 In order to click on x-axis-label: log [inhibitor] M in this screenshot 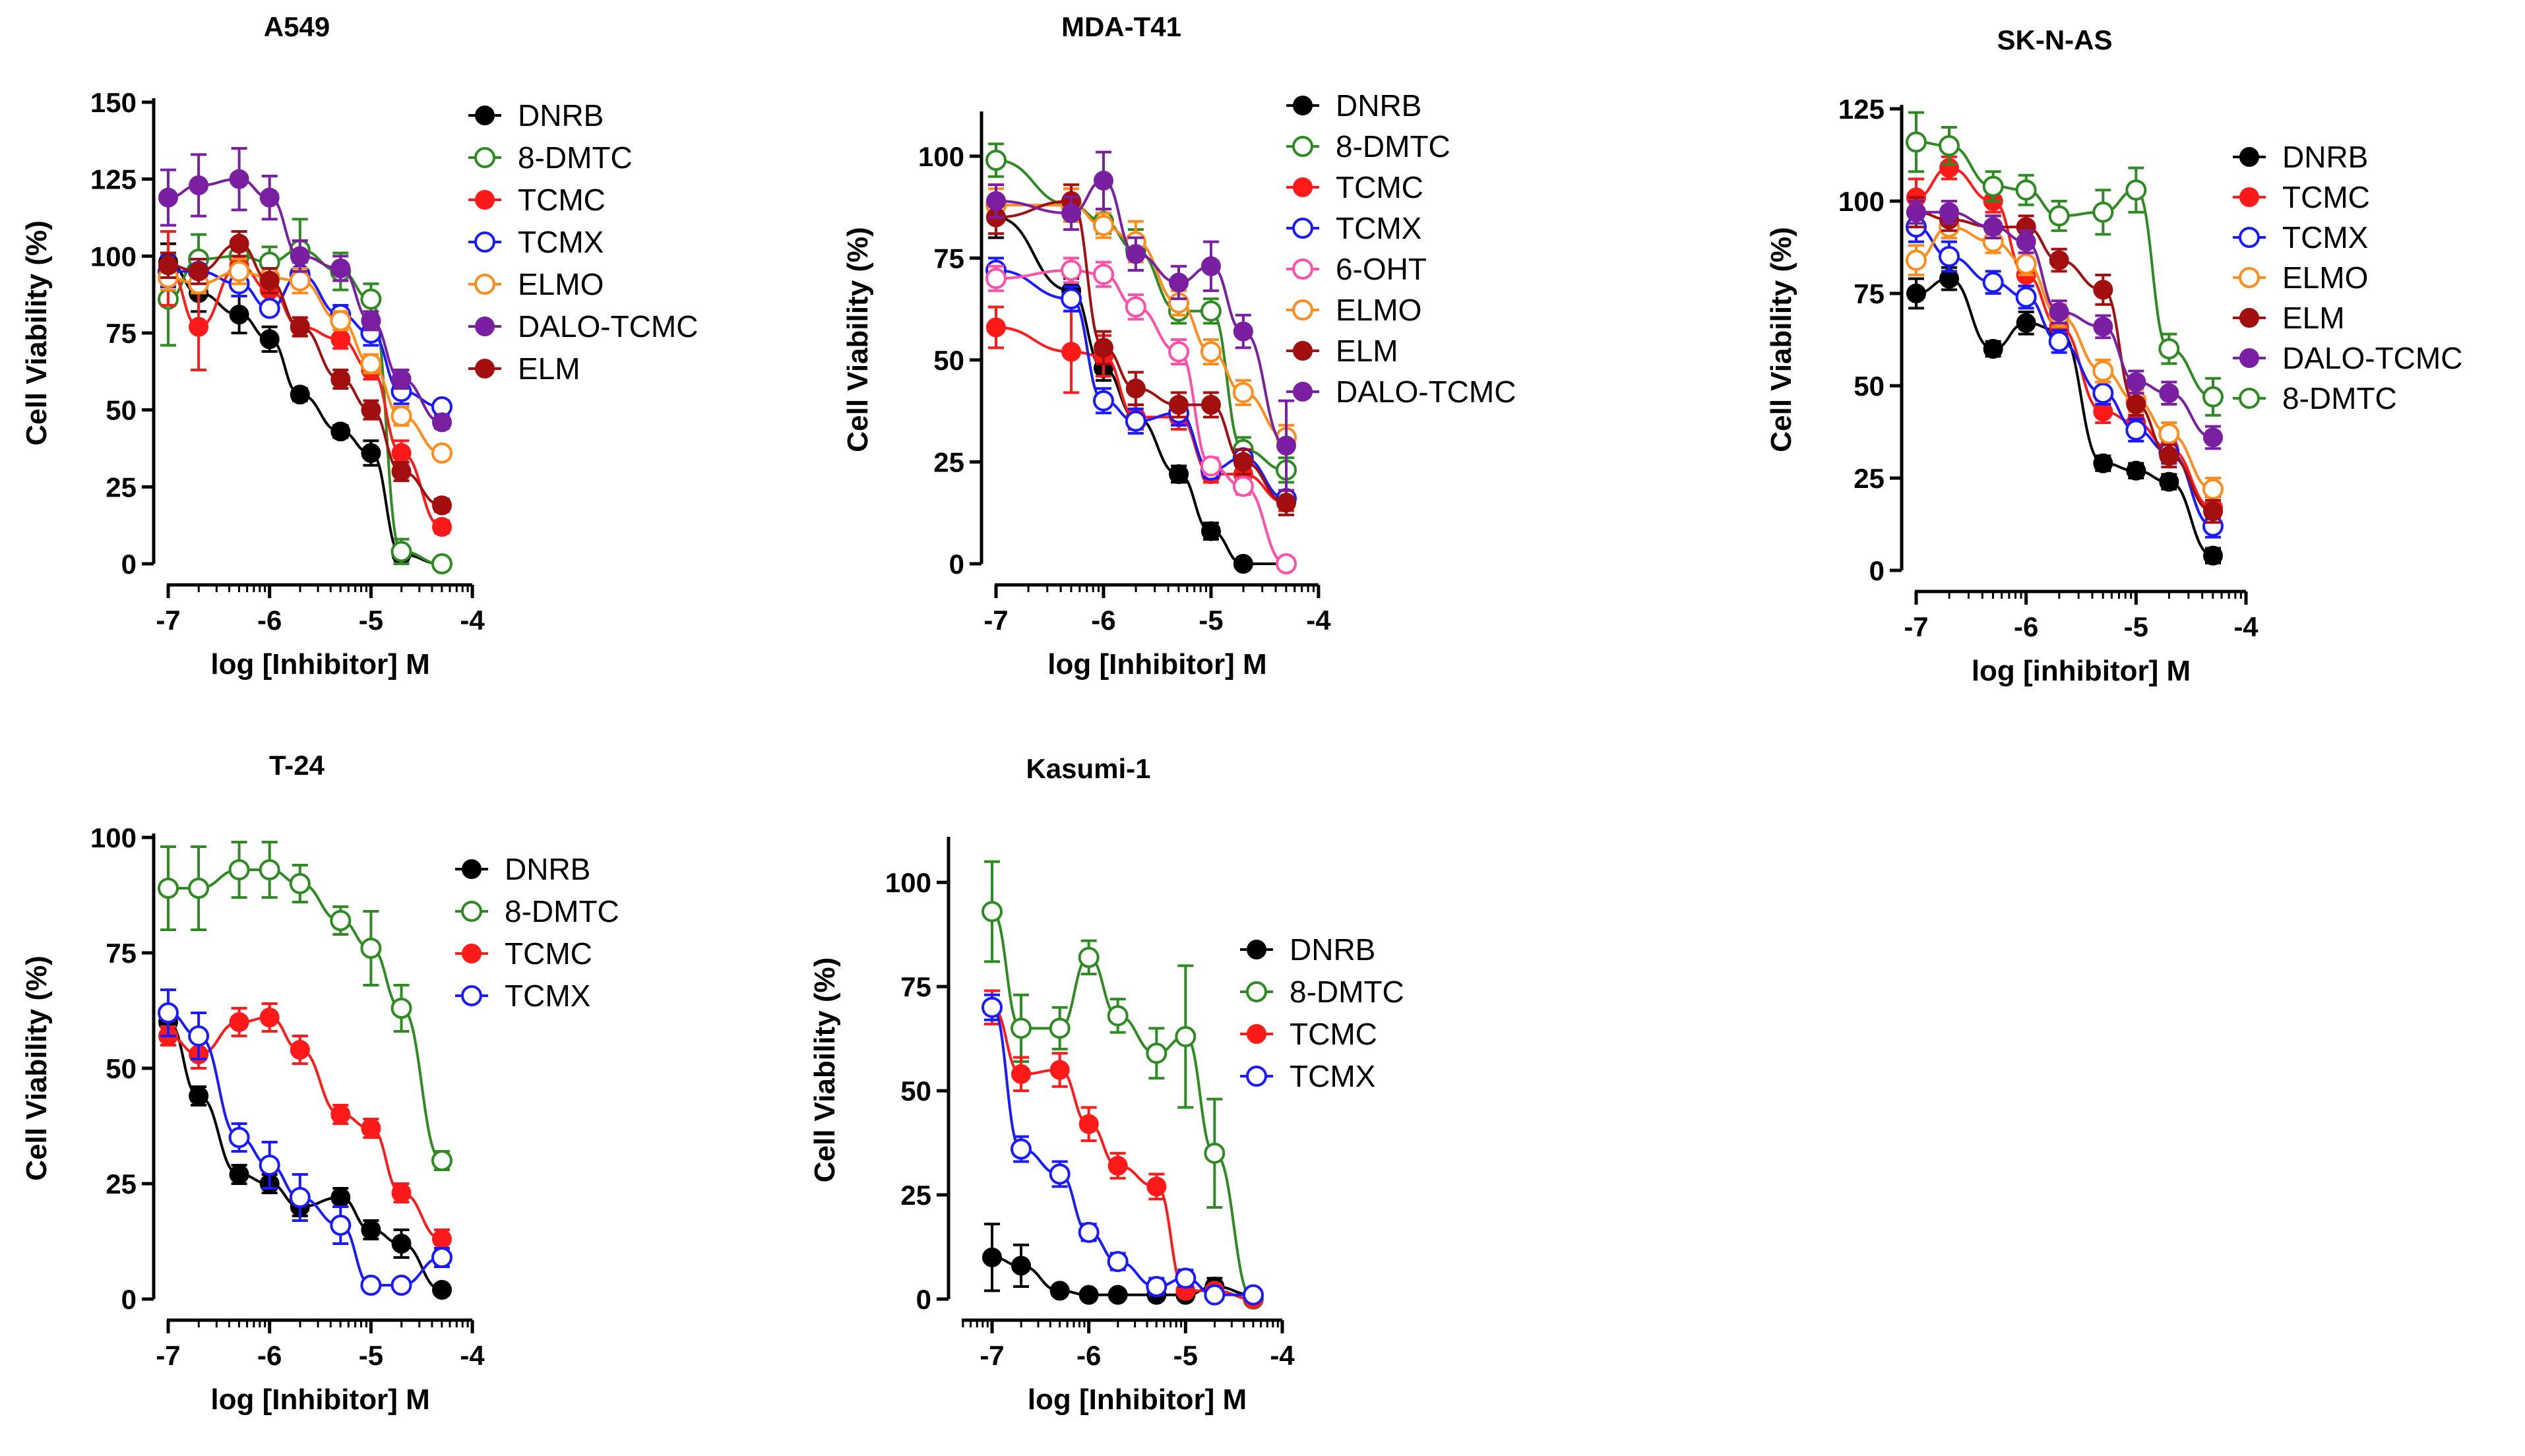, I will do `click(2081, 671)`.